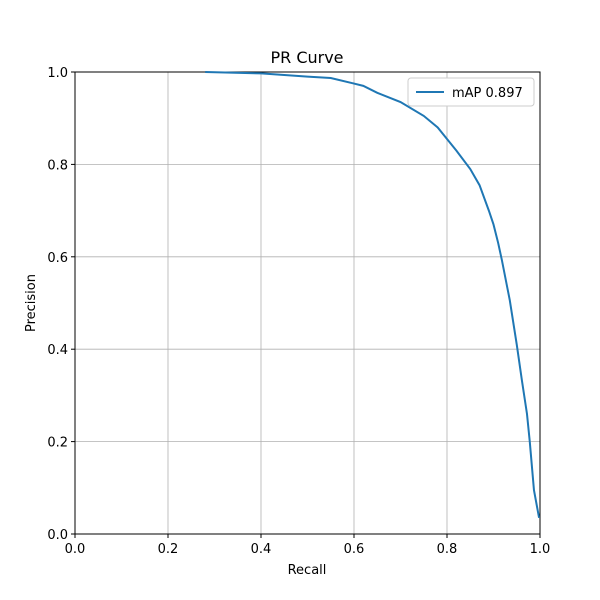 This screenshot has width=600, height=600. I want to click on x-tick-label: 0.8, so click(447, 549).